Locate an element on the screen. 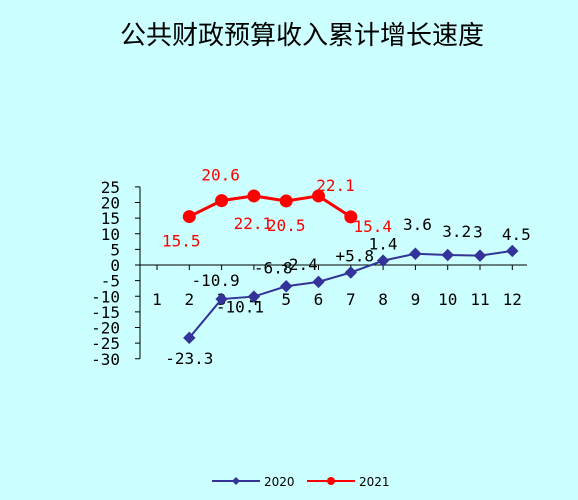 The width and height of the screenshot is (578, 500). chart-title: 公共财政预算收入累计增长速度 is located at coordinates (302, 36).